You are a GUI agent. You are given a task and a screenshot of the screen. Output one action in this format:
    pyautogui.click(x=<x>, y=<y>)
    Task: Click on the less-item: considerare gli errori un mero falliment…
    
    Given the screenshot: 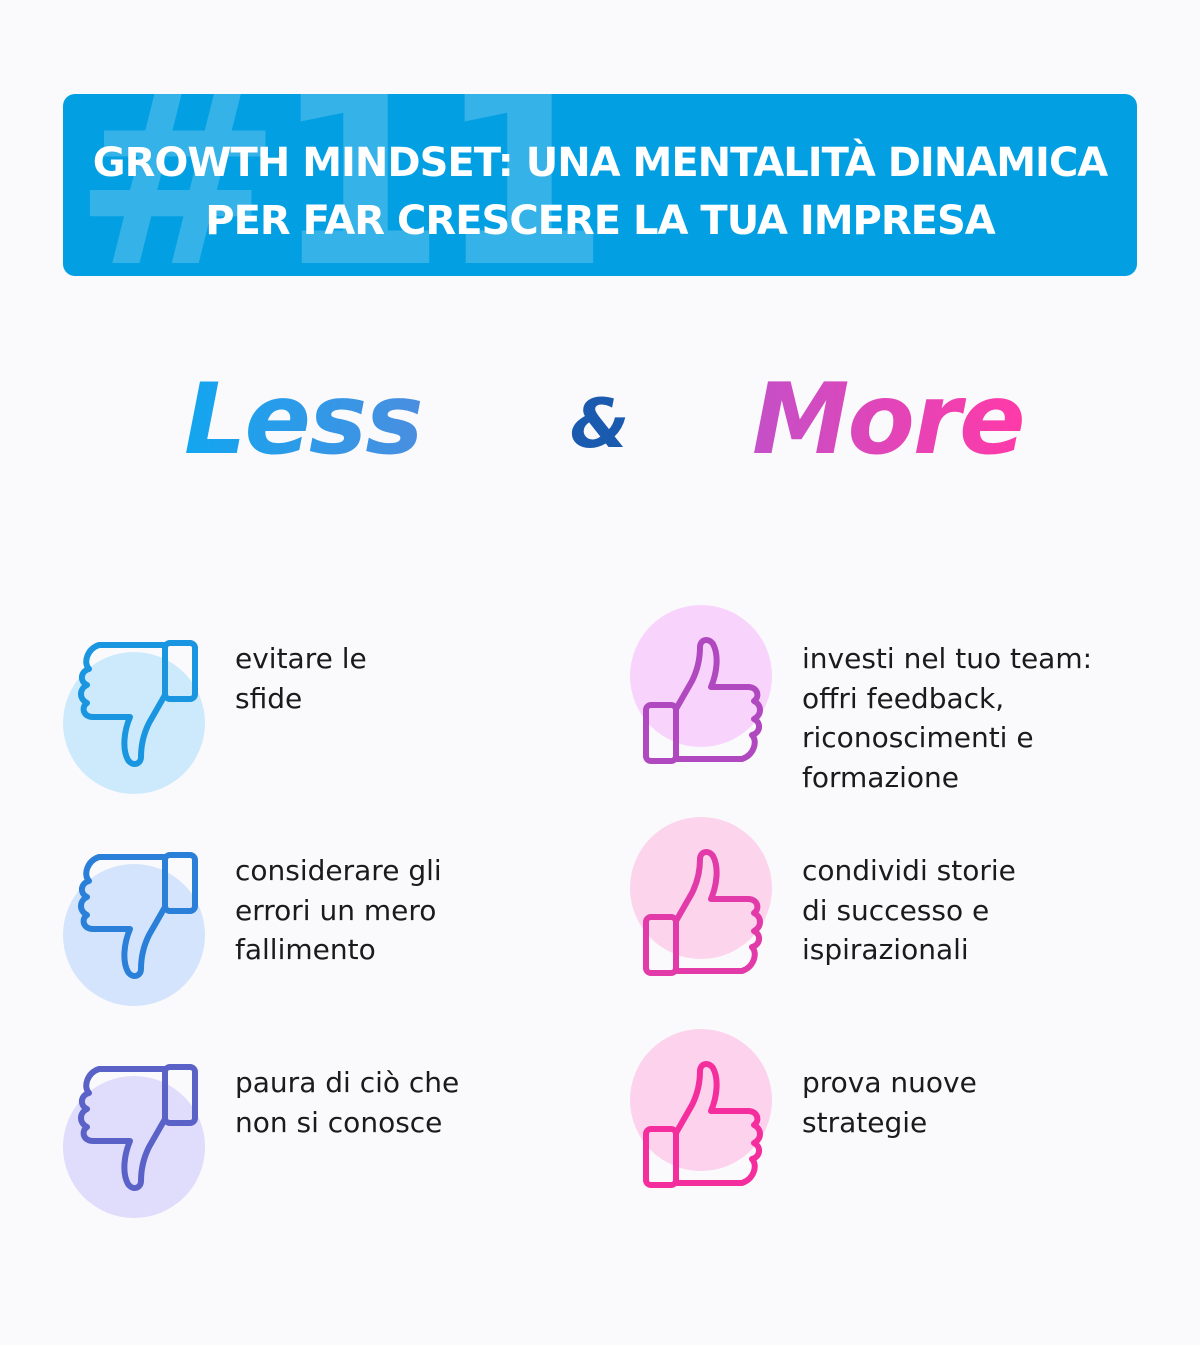 What is the action you would take?
    pyautogui.click(x=323, y=949)
    